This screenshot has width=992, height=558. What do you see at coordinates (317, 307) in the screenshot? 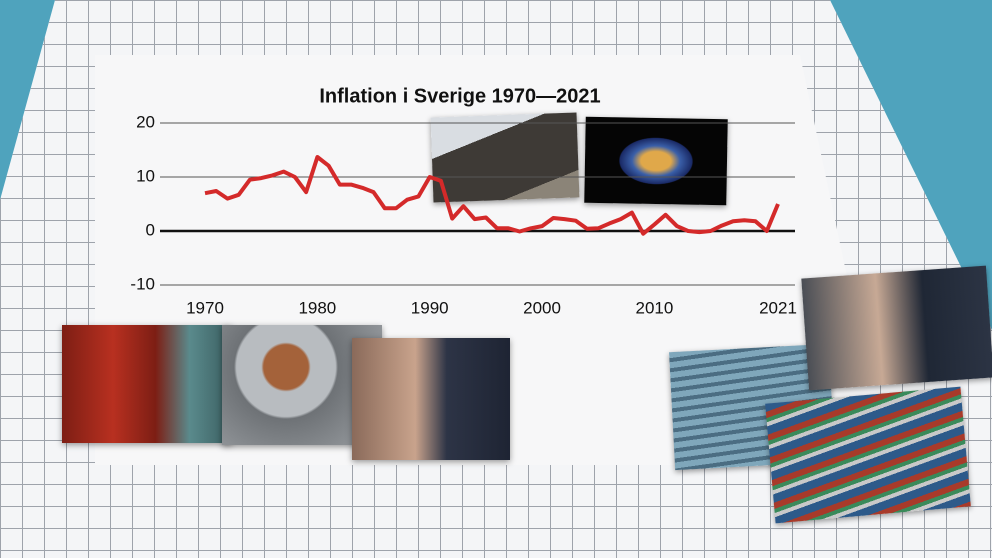
I see `x-tick-label: 1980` at bounding box center [317, 307].